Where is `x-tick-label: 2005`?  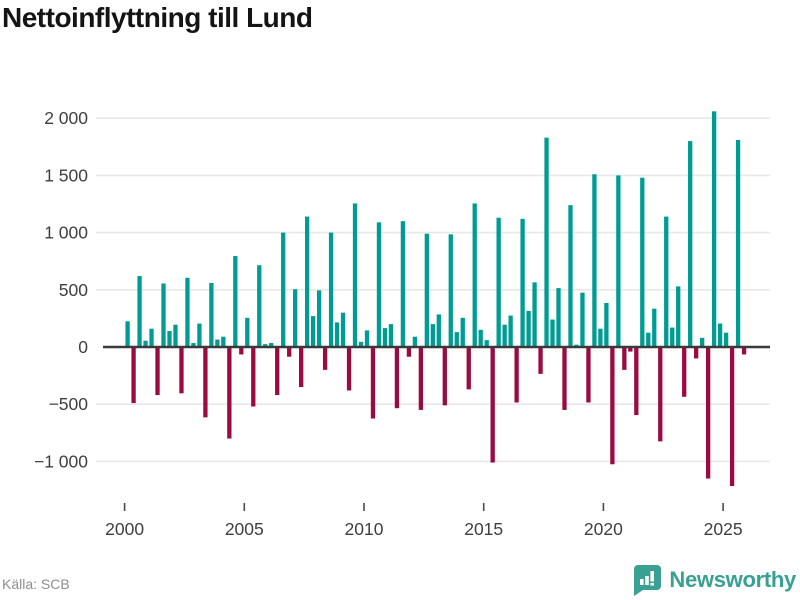 x-tick-label: 2005 is located at coordinates (244, 529).